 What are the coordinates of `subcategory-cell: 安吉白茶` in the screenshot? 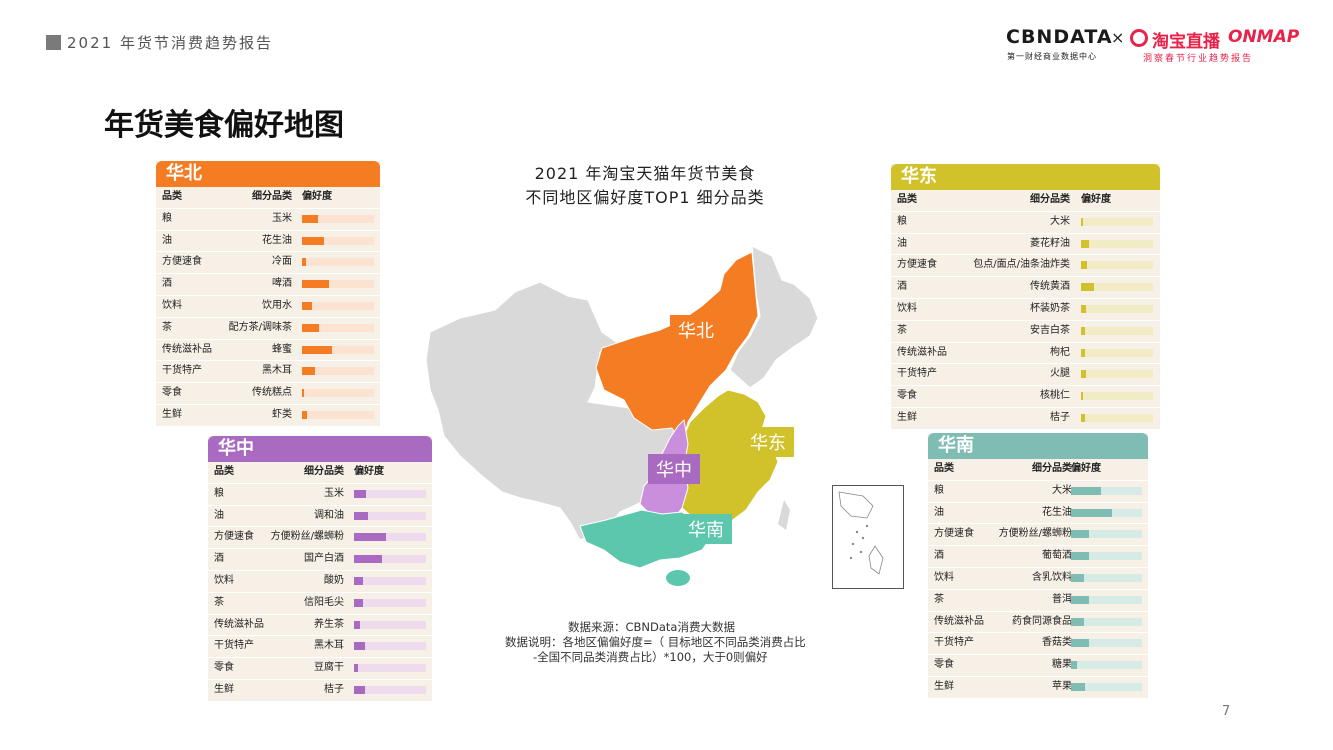 It's located at (1050, 330).